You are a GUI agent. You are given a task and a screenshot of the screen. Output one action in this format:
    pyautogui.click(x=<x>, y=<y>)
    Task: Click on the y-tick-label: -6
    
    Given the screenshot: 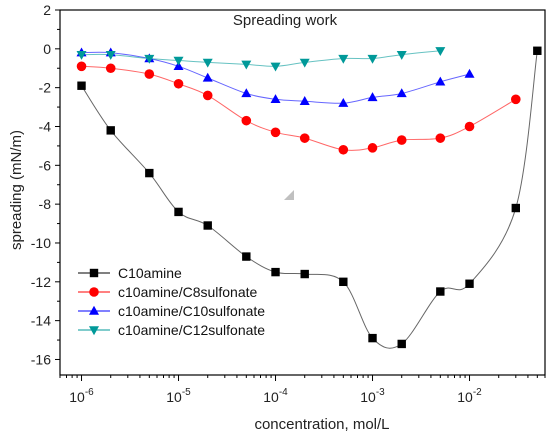 What is the action you would take?
    pyautogui.click(x=45, y=165)
    